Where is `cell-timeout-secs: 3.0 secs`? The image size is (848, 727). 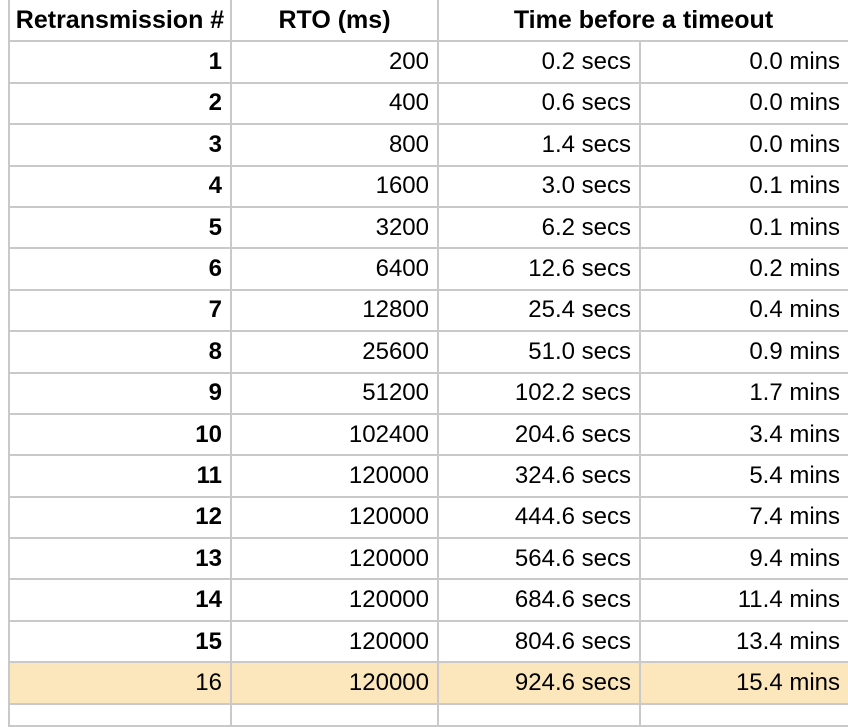
cell-timeout-secs: 3.0 secs is located at coordinates (539, 186).